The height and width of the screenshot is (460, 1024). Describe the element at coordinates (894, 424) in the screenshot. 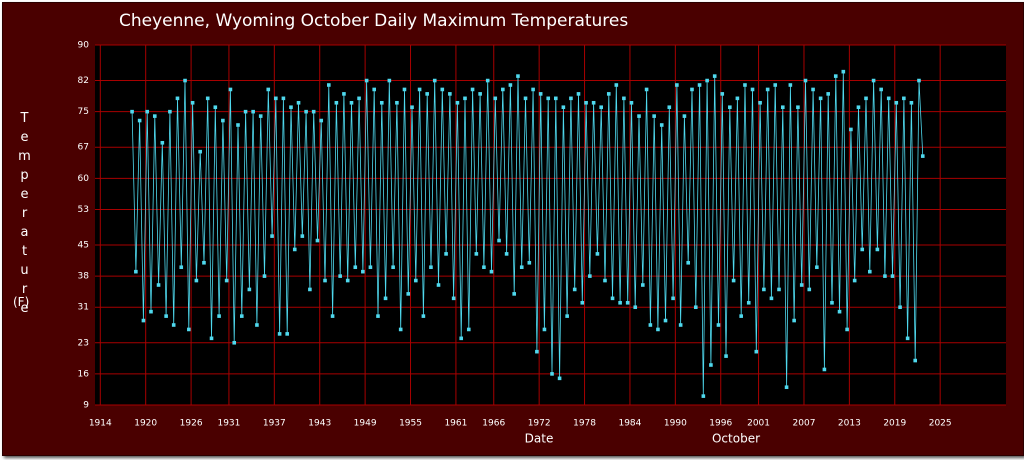

I see `x-tick-label: 2019` at that location.